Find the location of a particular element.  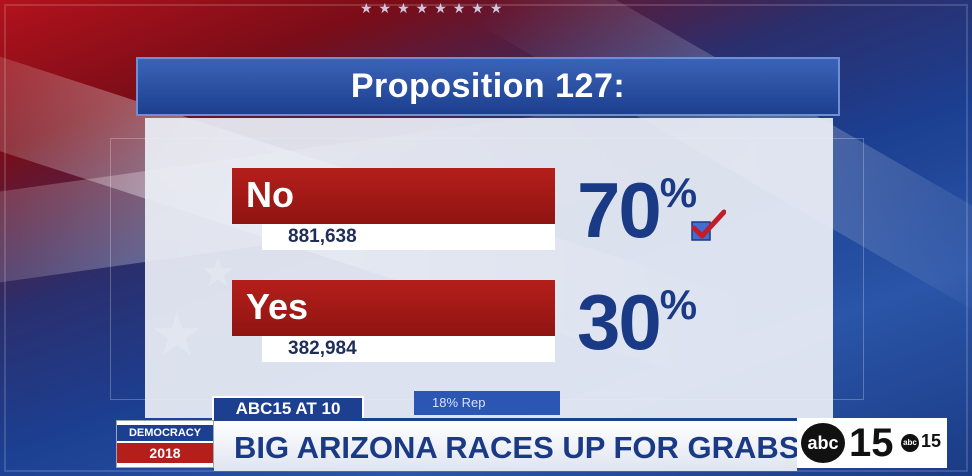

station-logo: abc 15 abc 15 is located at coordinates (872, 443).